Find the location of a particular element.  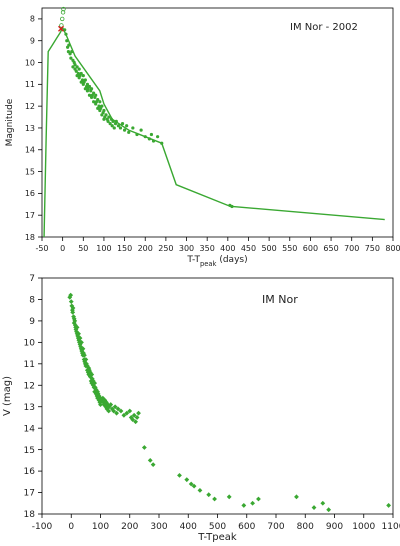

chart-1-x-tick-label: 0 is located at coordinates (62, 248).